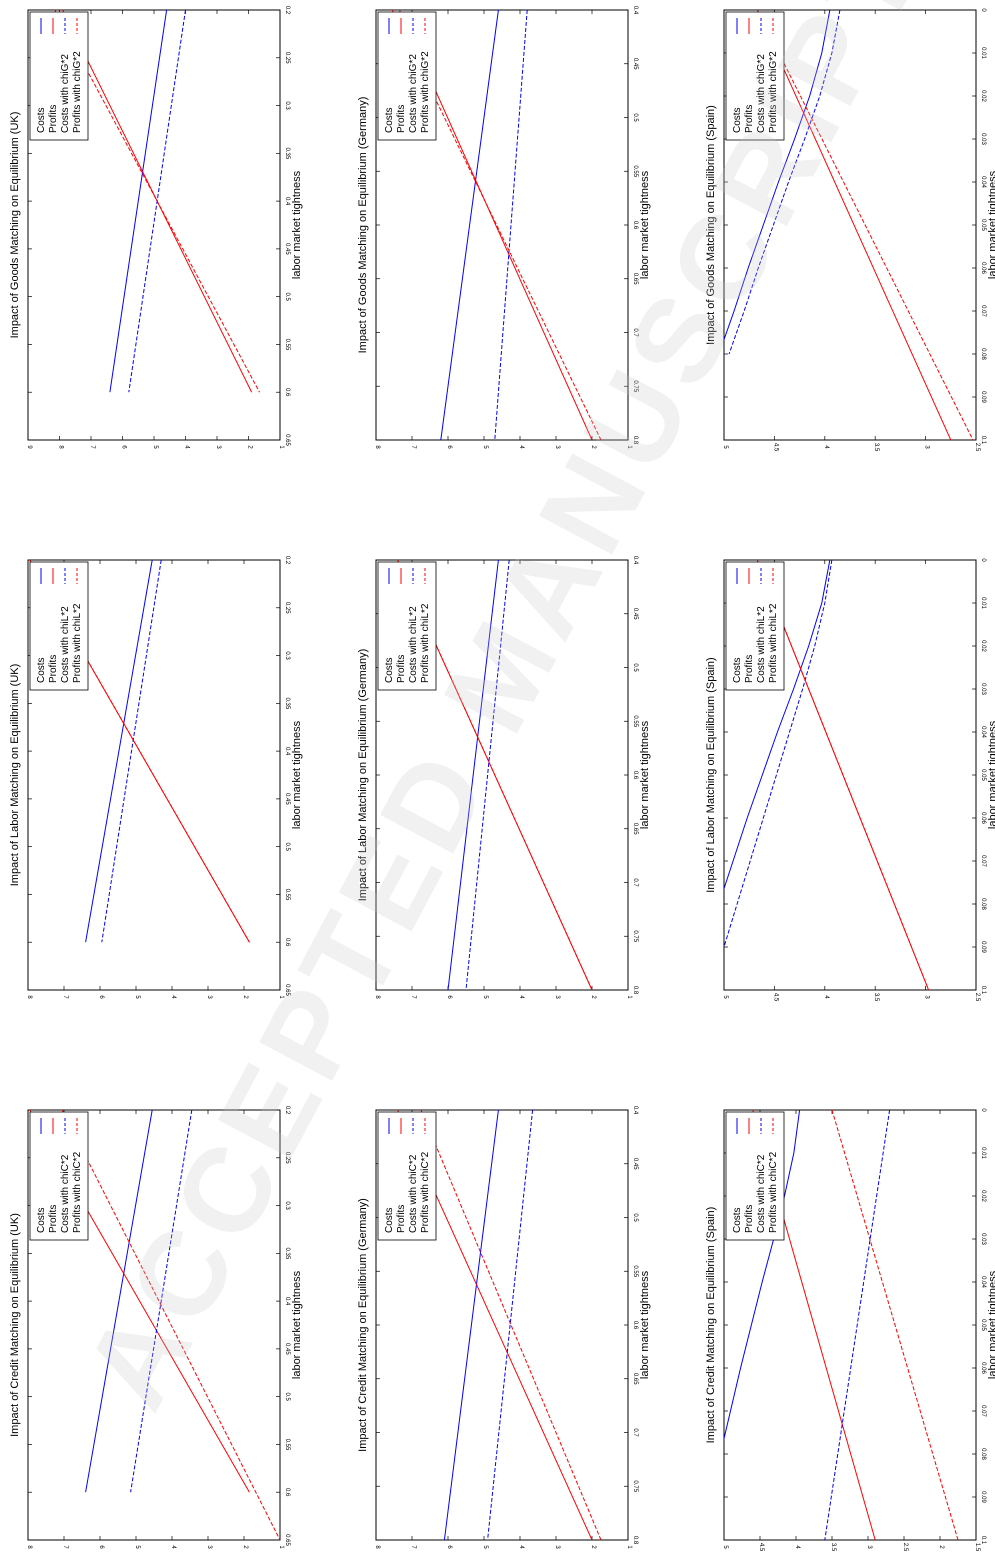 The height and width of the screenshot is (1558, 995). Describe the element at coordinates (77, 643) in the screenshot. I see `legend-label: Profits with chiL*2` at that location.